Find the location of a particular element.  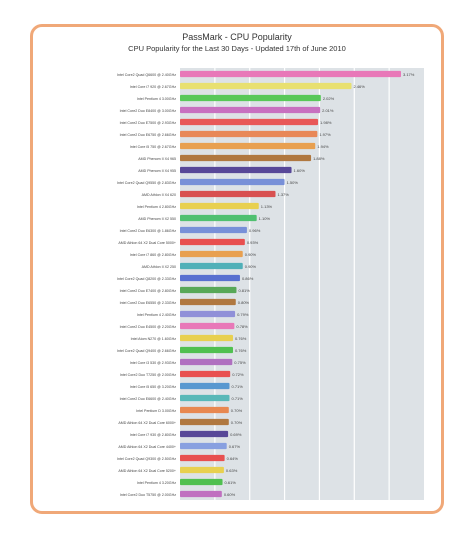

value-label: 1.98% is located at coordinates (326, 122).